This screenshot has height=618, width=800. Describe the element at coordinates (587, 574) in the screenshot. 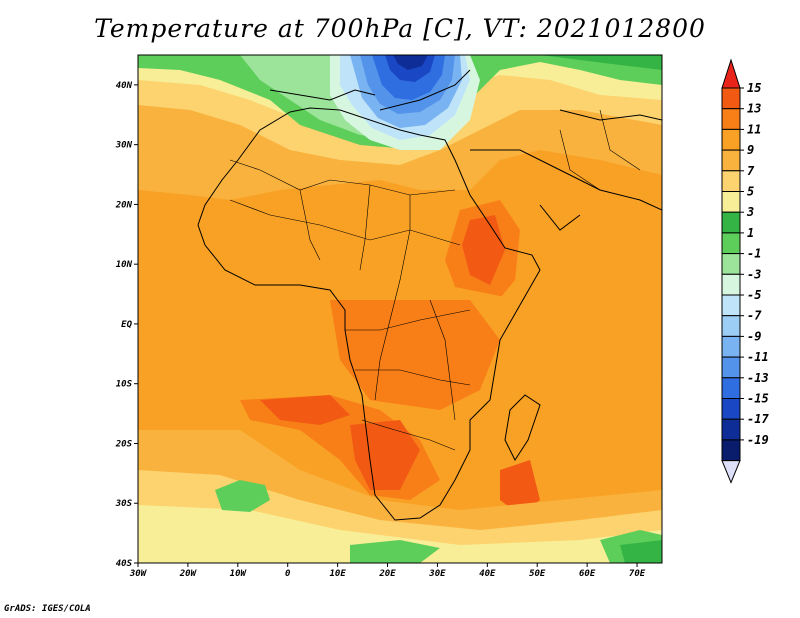

I see `lon-tick-label: 60E` at that location.